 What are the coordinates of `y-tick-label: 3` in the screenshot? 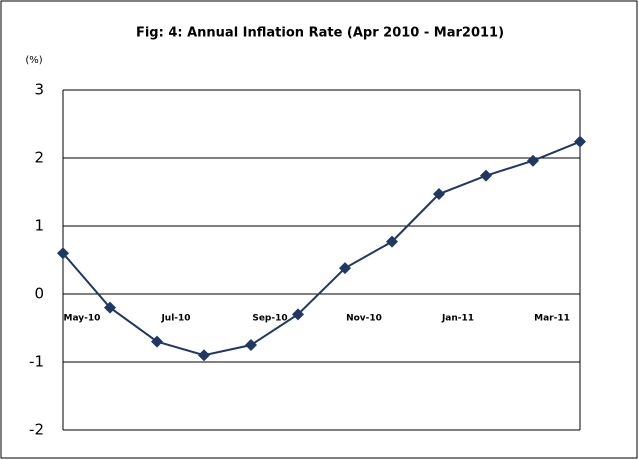 It's located at (39, 90).